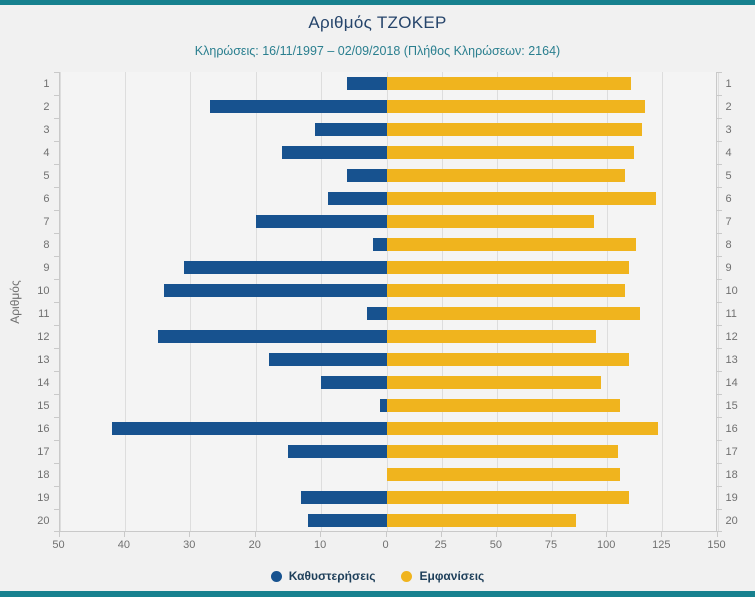  Describe the element at coordinates (46, 198) in the screenshot. I see `y-axis-label-left: 6` at that location.